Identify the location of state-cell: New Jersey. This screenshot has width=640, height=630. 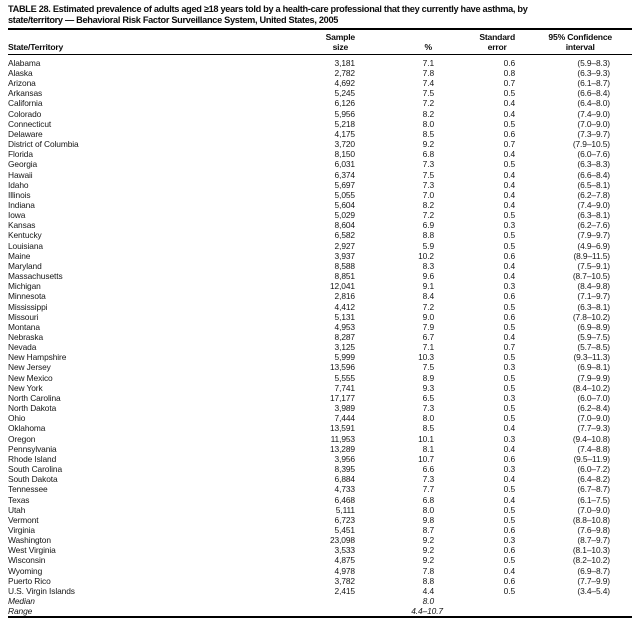
(29, 367).